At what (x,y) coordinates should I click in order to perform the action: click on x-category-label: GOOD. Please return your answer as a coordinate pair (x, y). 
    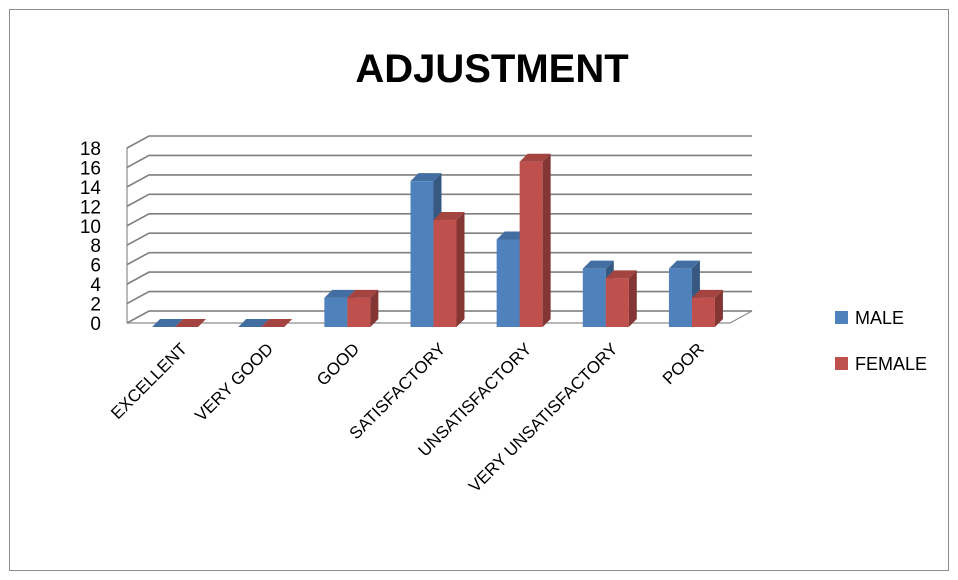
    Looking at the image, I should click on (338, 364).